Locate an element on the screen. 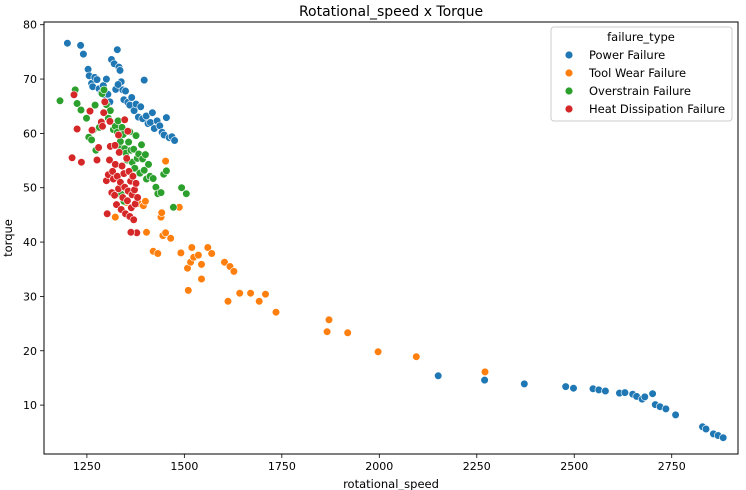  legend-title: failure_type is located at coordinates (641, 37).